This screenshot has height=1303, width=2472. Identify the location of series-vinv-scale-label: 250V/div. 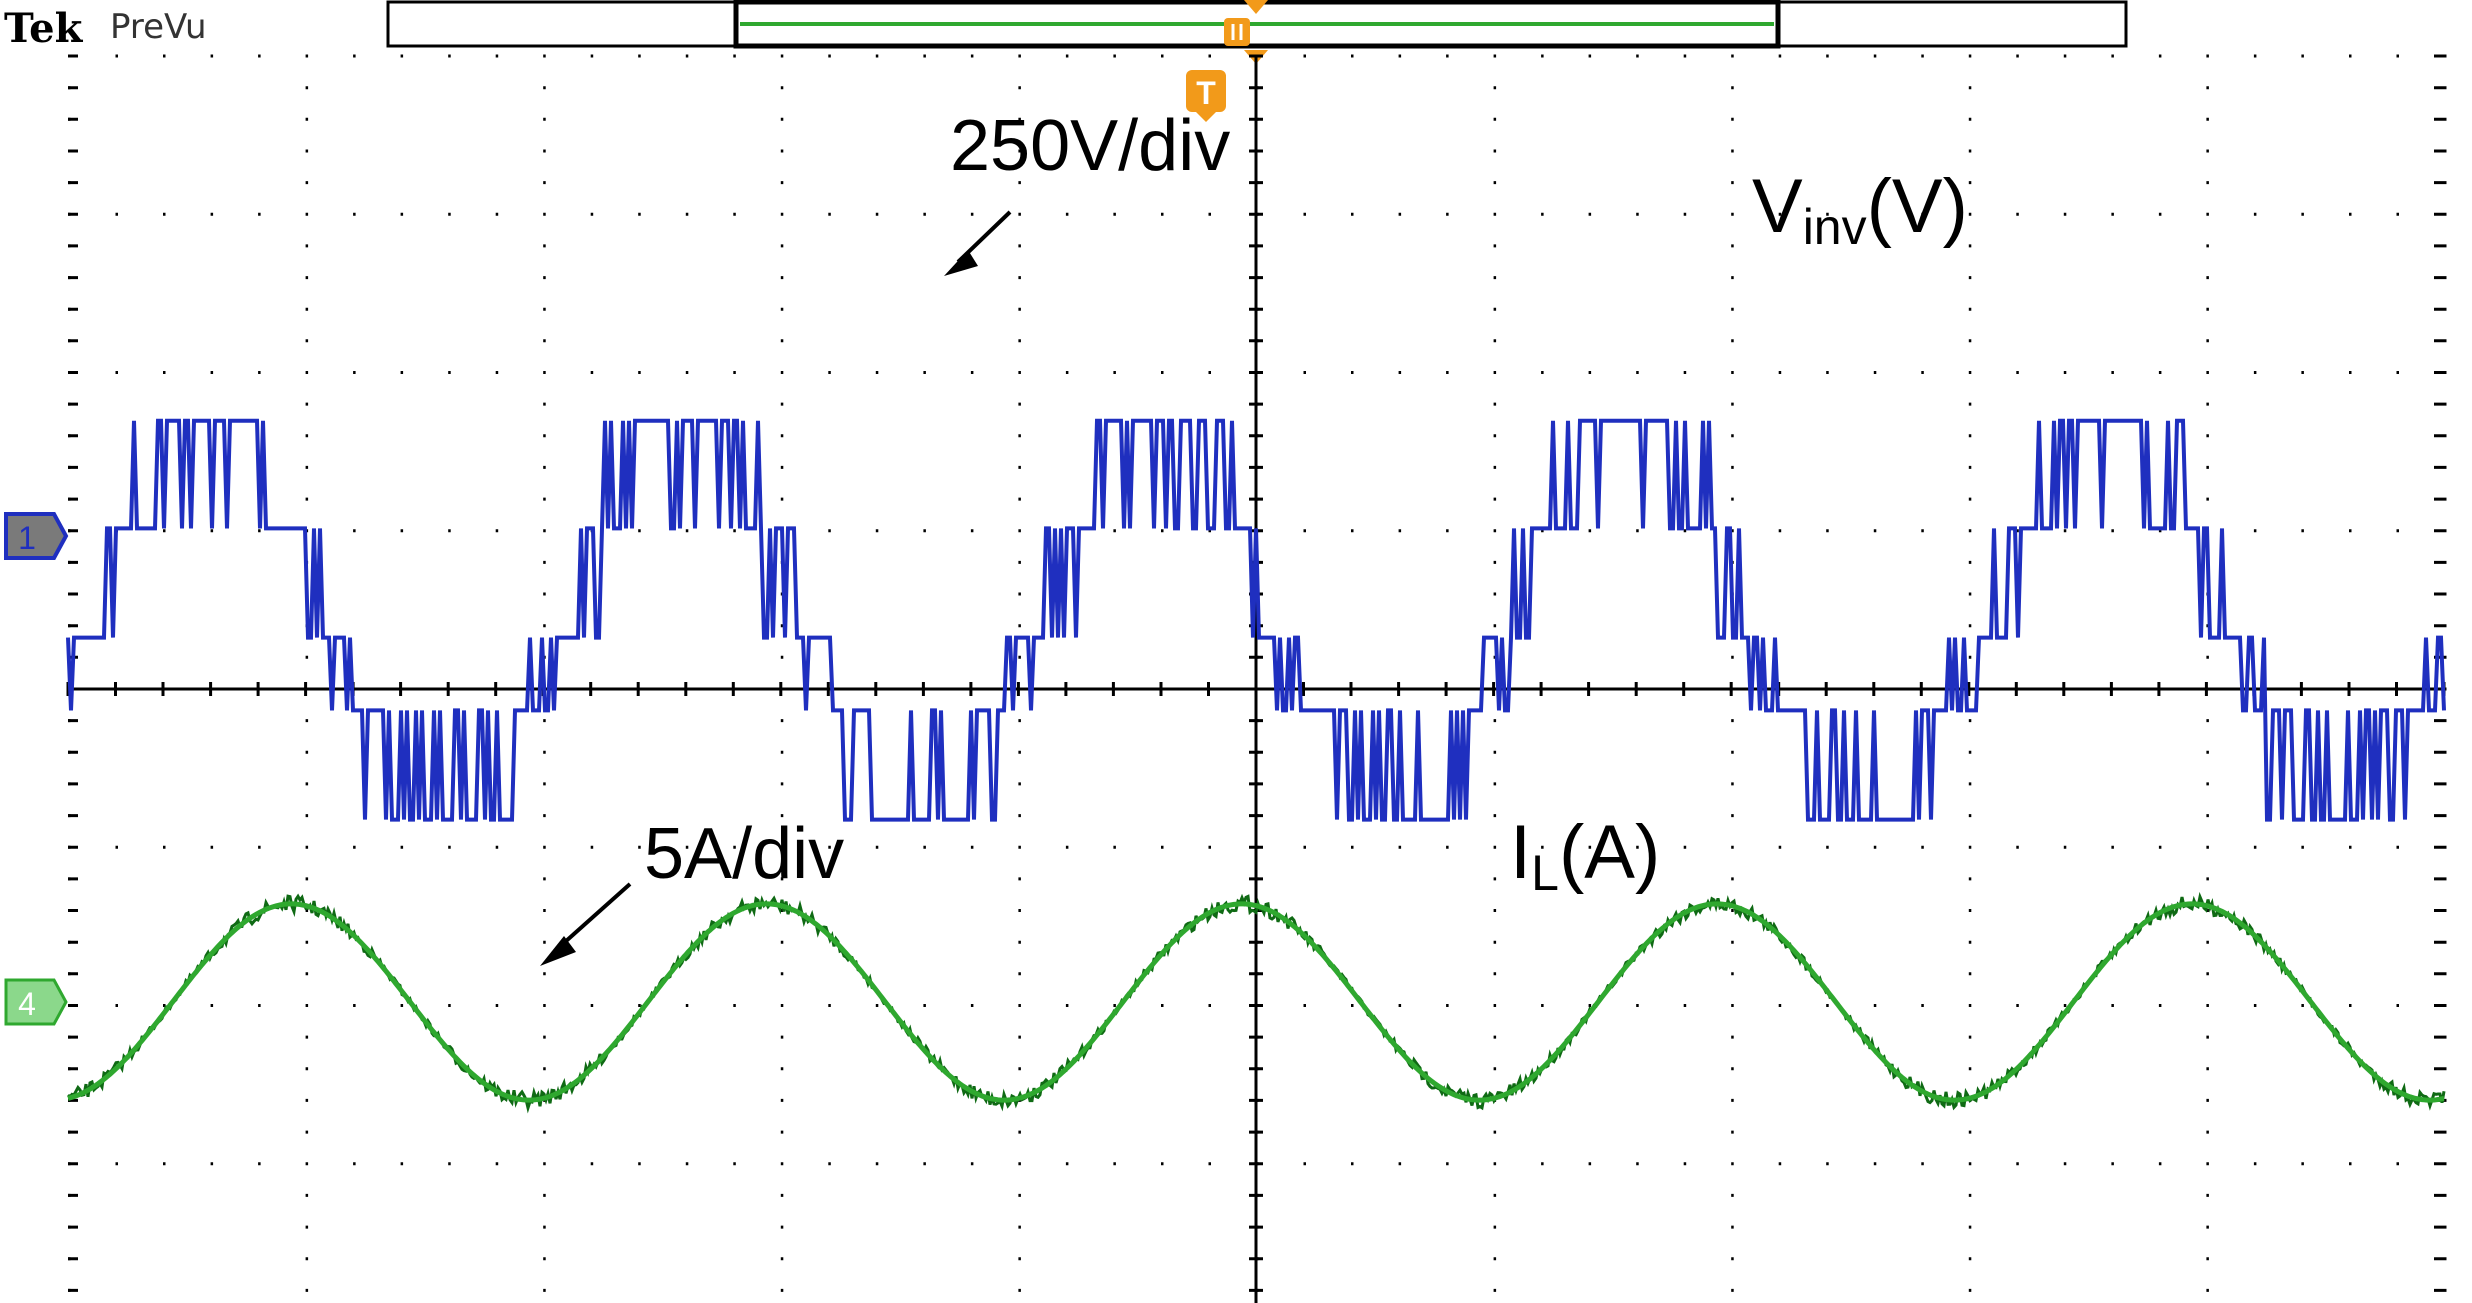
(1090, 146).